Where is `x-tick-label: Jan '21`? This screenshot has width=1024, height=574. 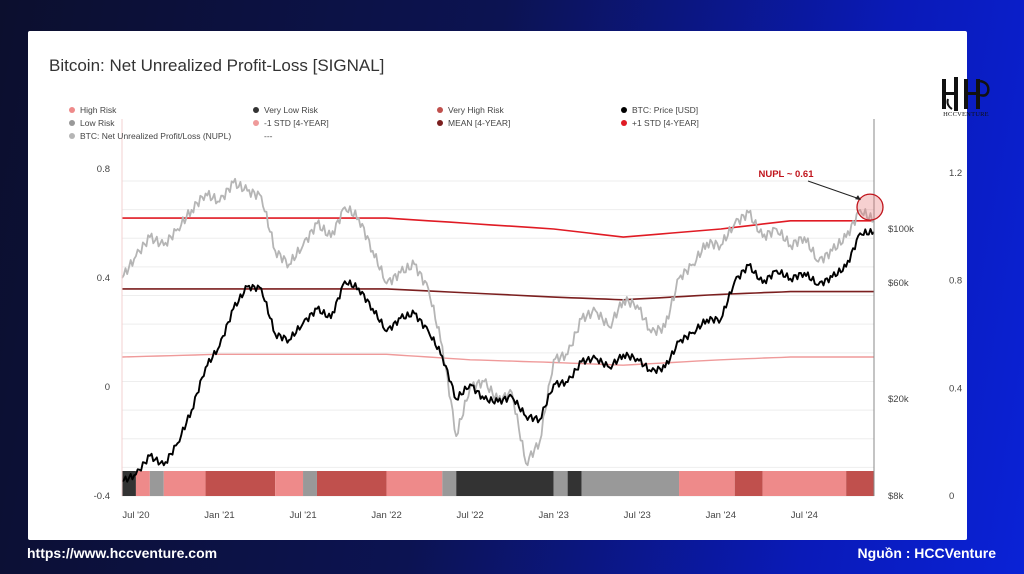 x-tick-label: Jan '21 is located at coordinates (219, 515).